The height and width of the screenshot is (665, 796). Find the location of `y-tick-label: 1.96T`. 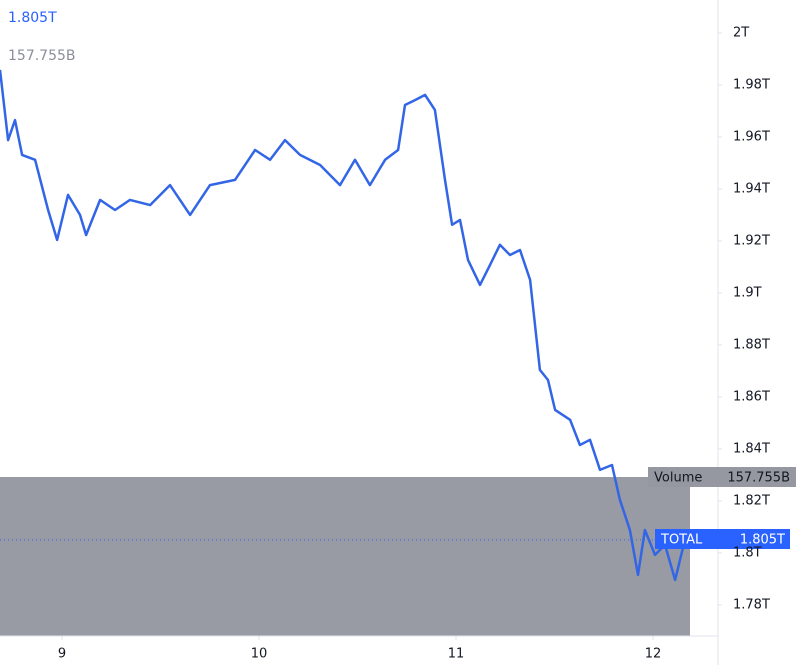

y-tick-label: 1.96T is located at coordinates (751, 136).